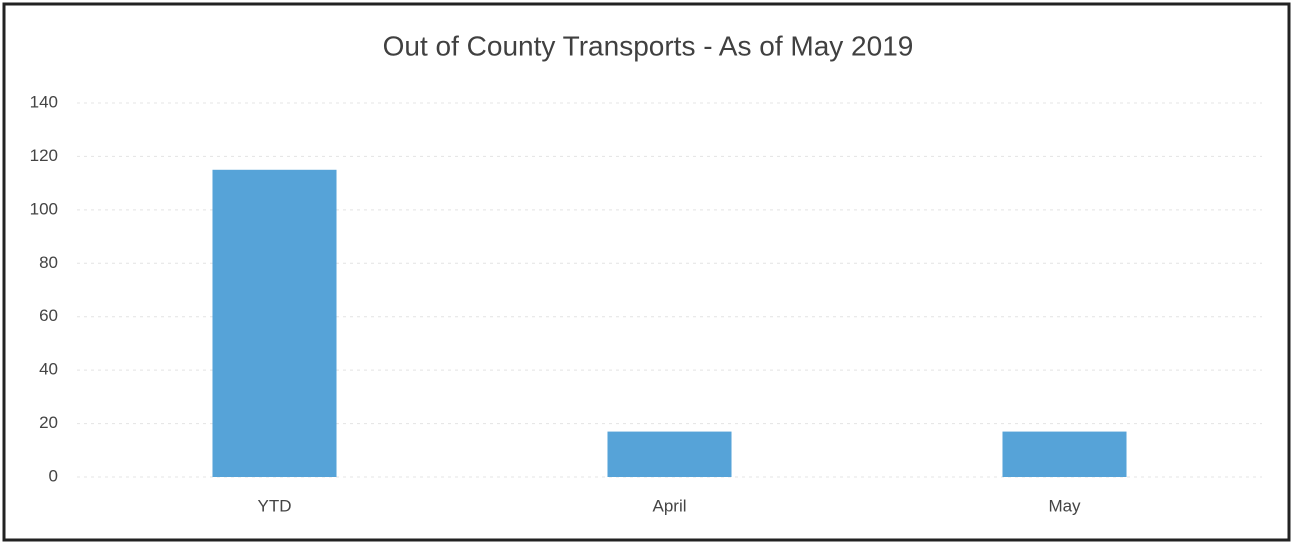  Describe the element at coordinates (275, 505) in the screenshot. I see `x-tick-label: YTD` at that location.